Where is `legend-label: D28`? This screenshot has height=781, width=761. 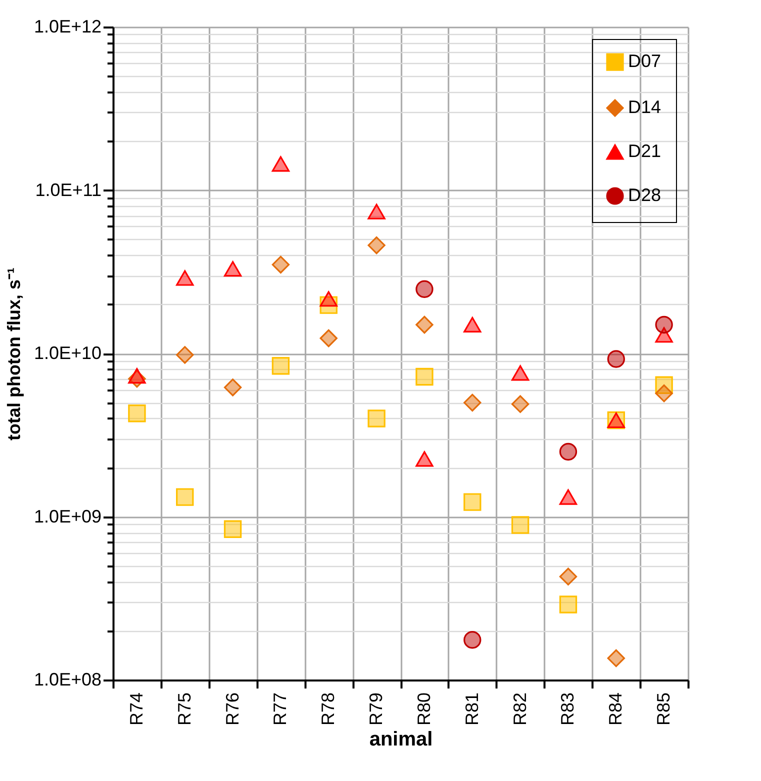
legend-label: D28 is located at coordinates (645, 195).